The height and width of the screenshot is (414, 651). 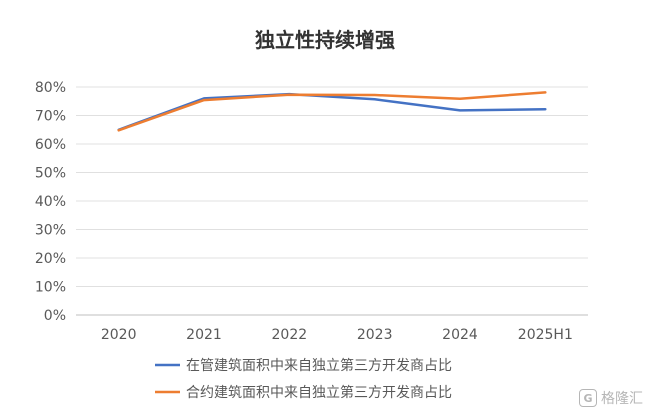 I want to click on chart-title: 独立性持续增强, so click(x=325, y=40).